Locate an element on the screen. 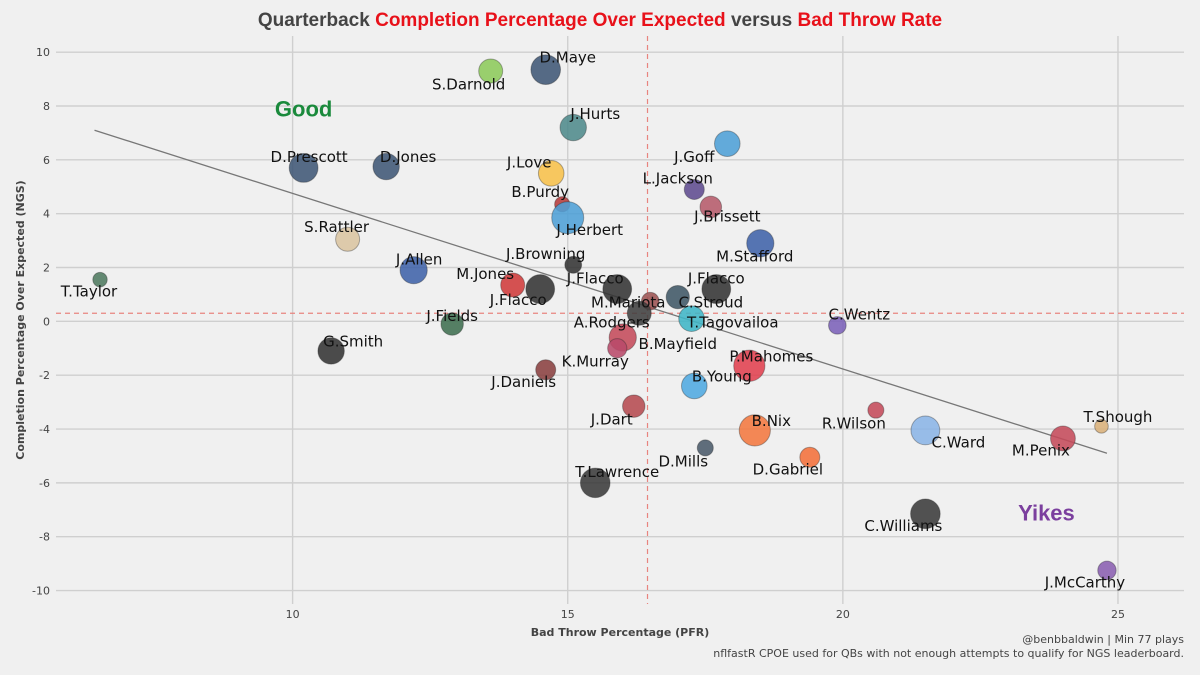 The width and height of the screenshot is (1200, 675). x-tick-label: 15 is located at coordinates (568, 614).